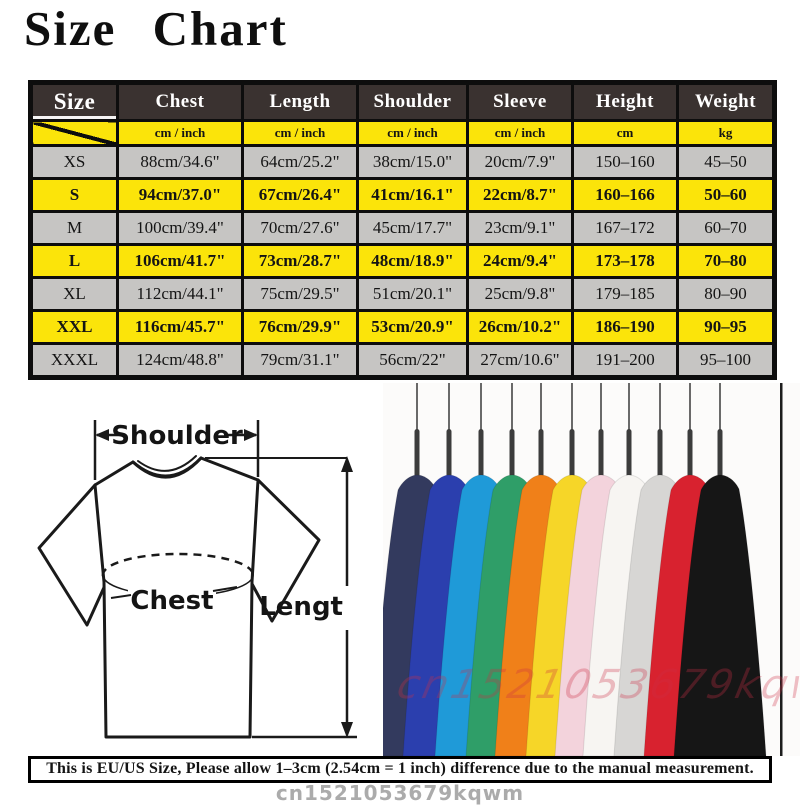 The height and width of the screenshot is (805, 800). What do you see at coordinates (726, 294) in the screenshot?
I see `cell-weight: 80–90` at bounding box center [726, 294].